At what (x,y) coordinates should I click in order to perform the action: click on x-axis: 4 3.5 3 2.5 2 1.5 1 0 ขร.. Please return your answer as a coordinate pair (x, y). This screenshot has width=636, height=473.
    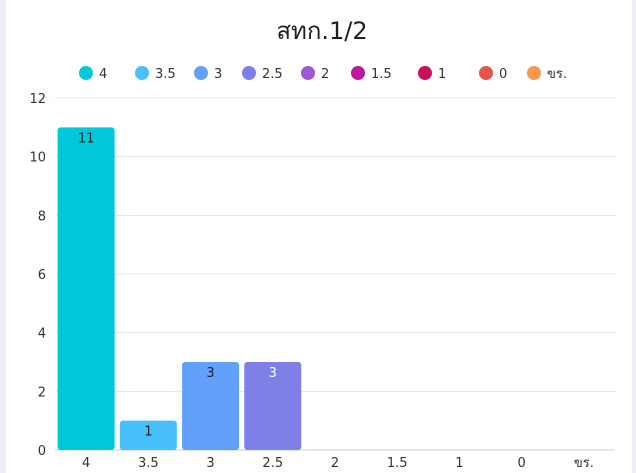
    Looking at the image, I should click on (338, 463).